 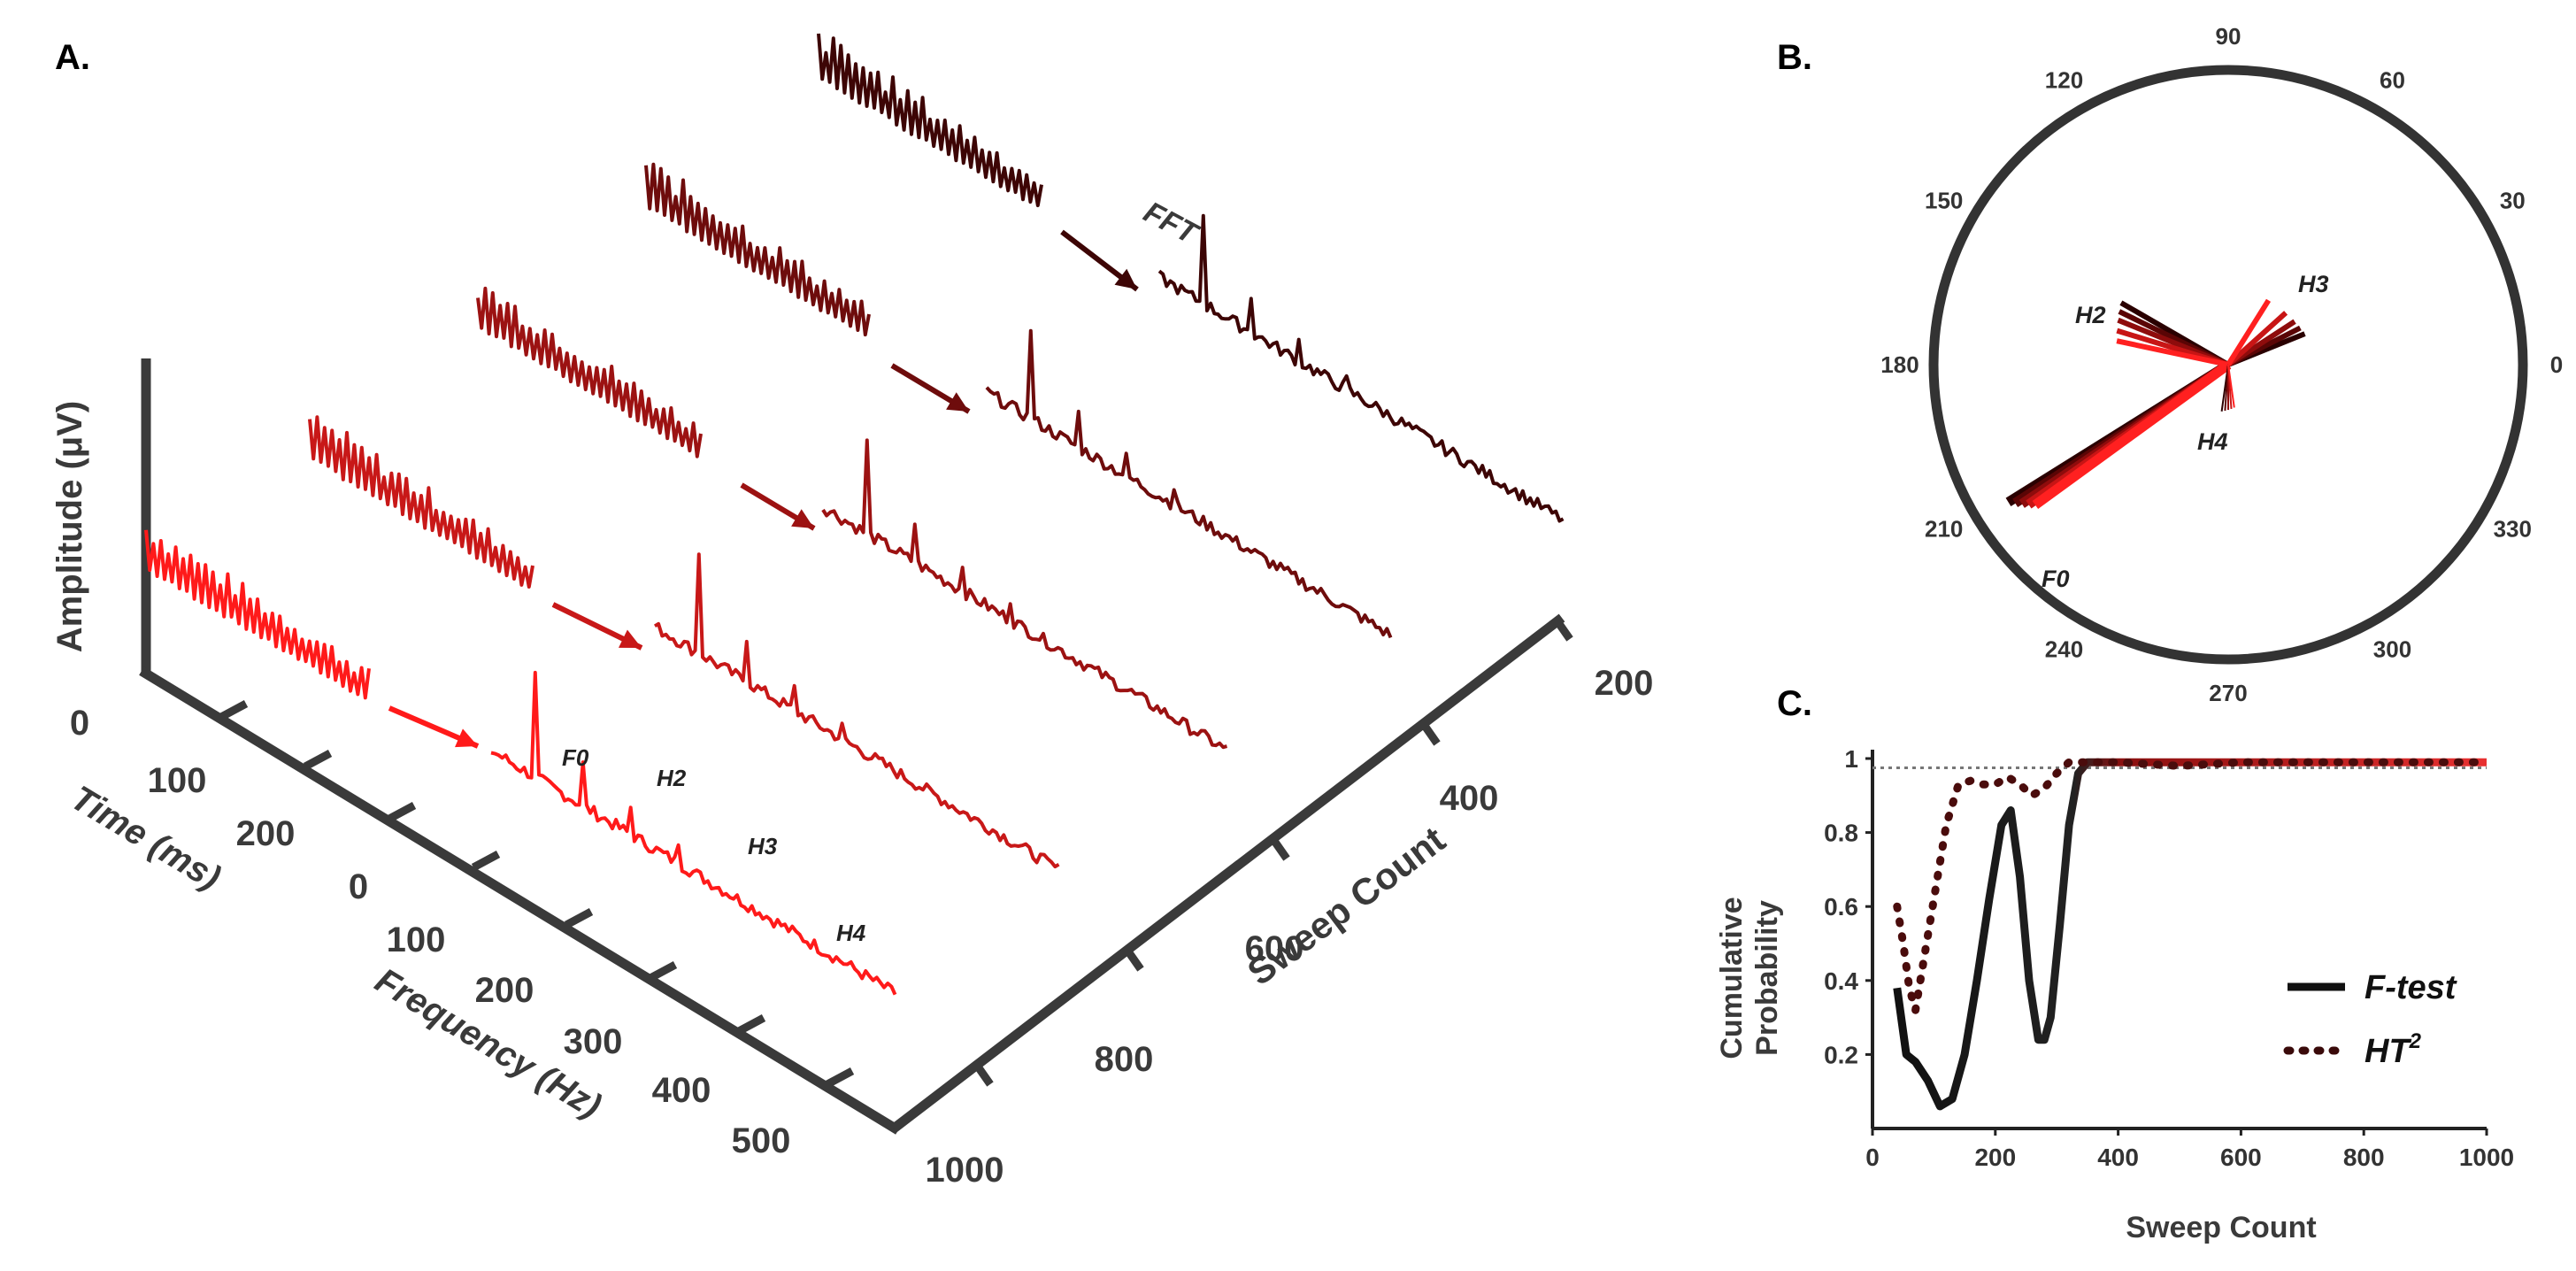 What do you see at coordinates (1469, 798) in the screenshot?
I see `sweep-tick-label: 400` at bounding box center [1469, 798].